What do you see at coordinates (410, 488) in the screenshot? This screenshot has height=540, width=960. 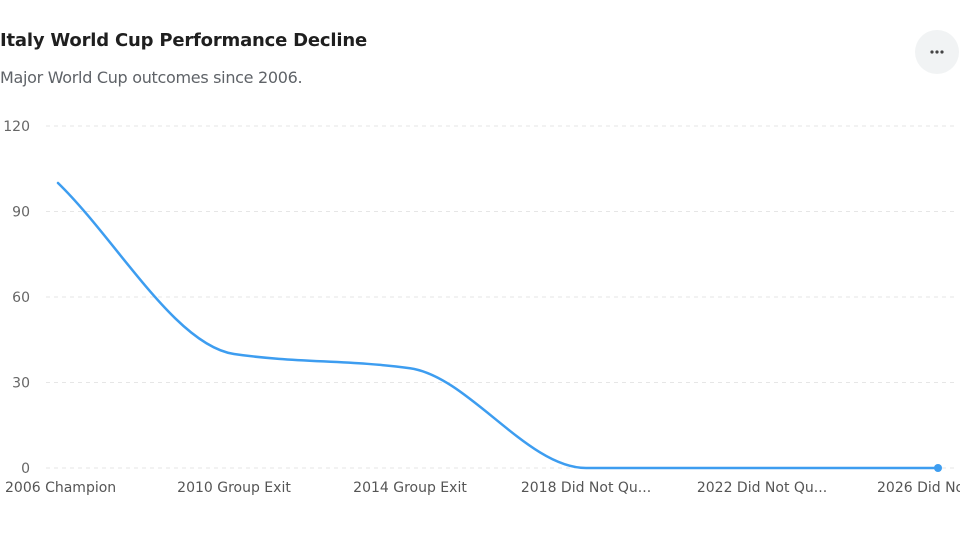 I see `x-tick-label: 2014 Group Exit` at bounding box center [410, 488].